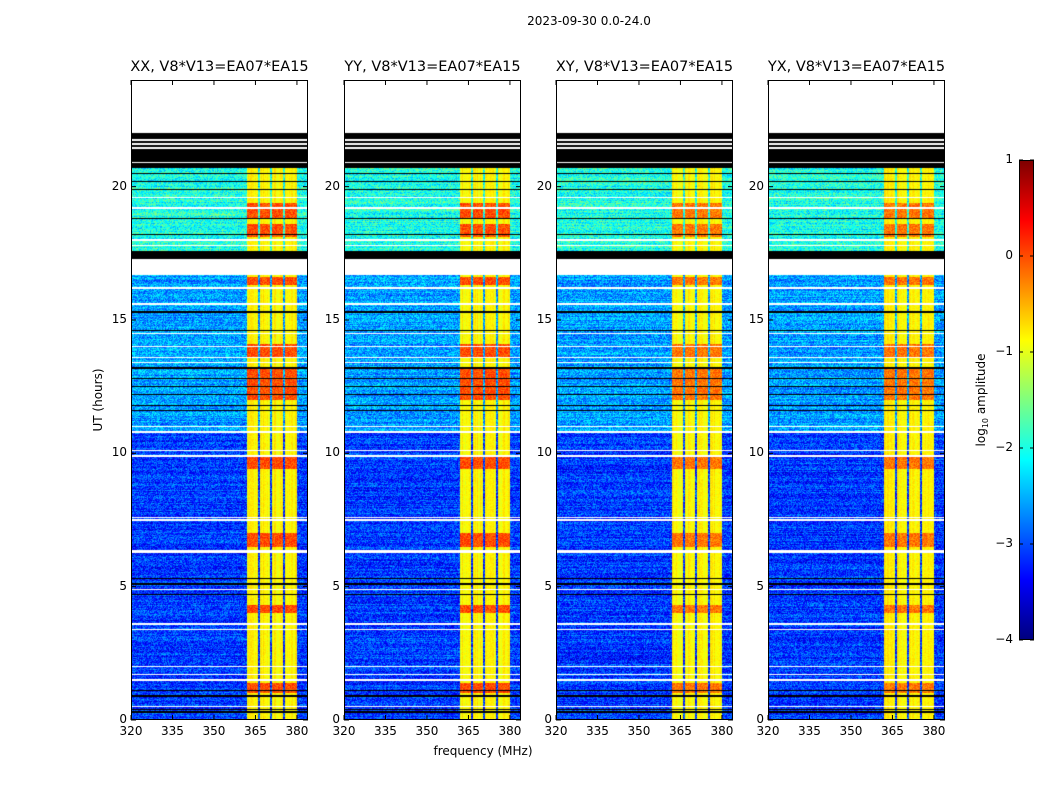 This screenshot has height=800, width=1050. Describe the element at coordinates (1004, 447) in the screenshot. I see `colorbar-tick-label: −2` at that location.